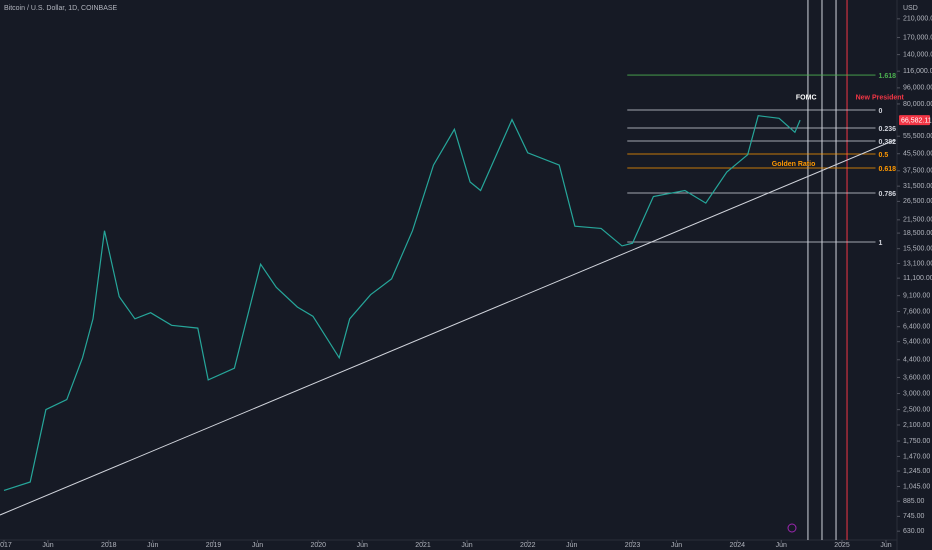 The image size is (932, 550). What do you see at coordinates (916, 441) in the screenshot?
I see `y-tick-label: 1,750.00` at bounding box center [916, 441].